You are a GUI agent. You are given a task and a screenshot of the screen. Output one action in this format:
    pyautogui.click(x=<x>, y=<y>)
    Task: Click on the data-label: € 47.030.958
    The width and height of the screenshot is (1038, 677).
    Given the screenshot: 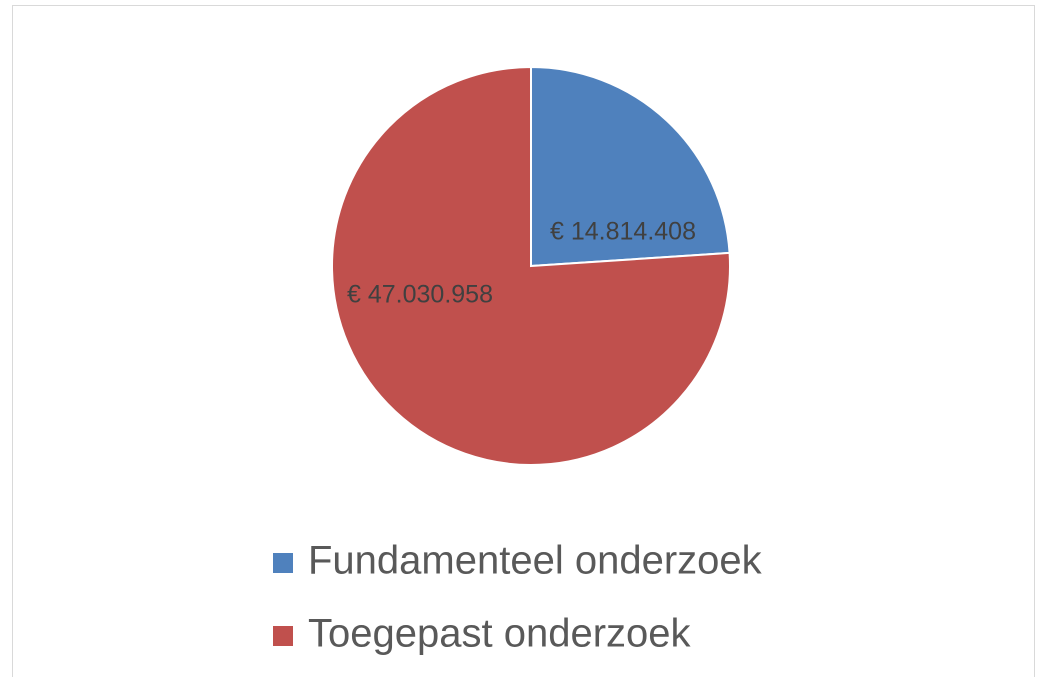 What is the action you would take?
    pyautogui.click(x=420, y=295)
    